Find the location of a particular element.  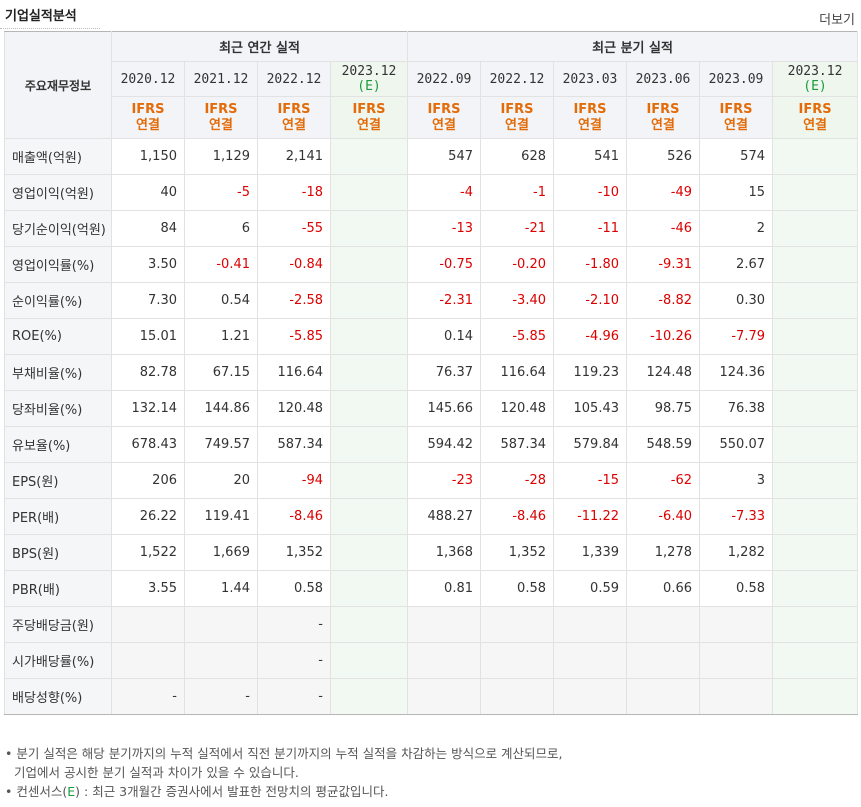

value-cell: -8.82 is located at coordinates (663, 300).